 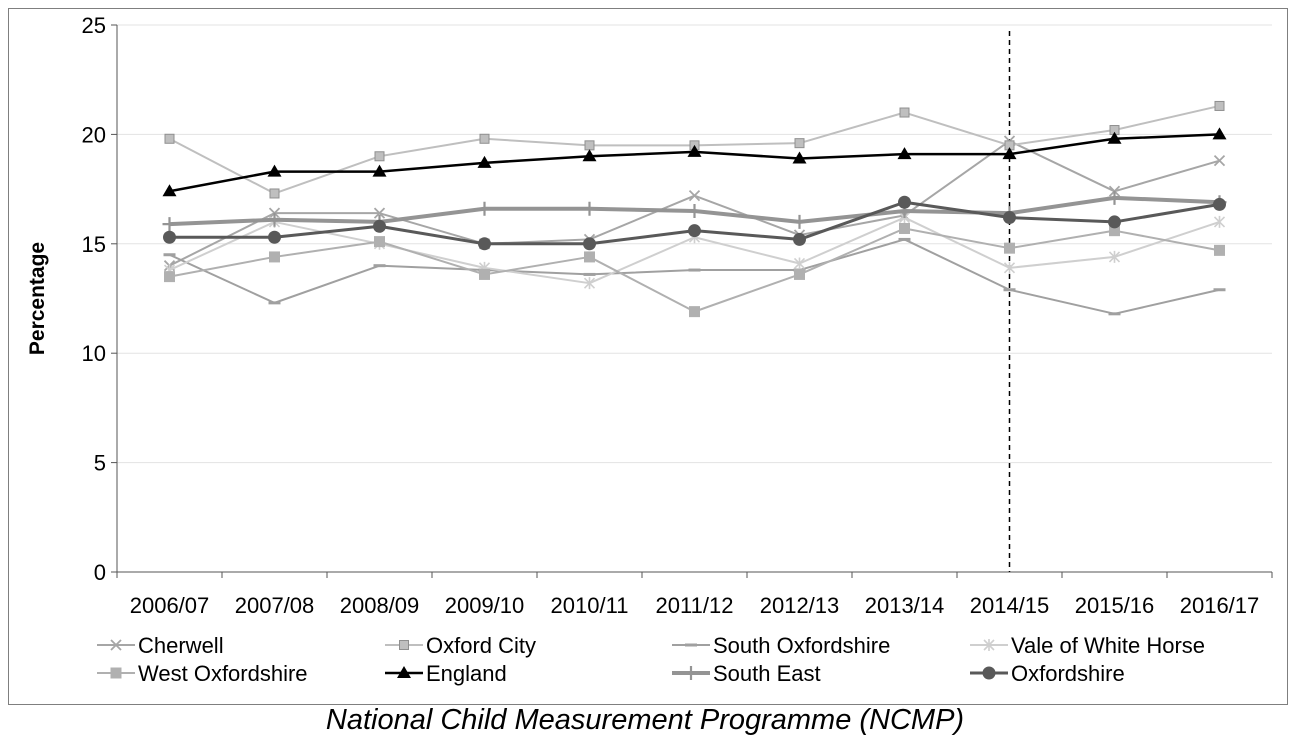 What do you see at coordinates (590, 605) in the screenshot?
I see `x-tick-label: 2010/11` at bounding box center [590, 605].